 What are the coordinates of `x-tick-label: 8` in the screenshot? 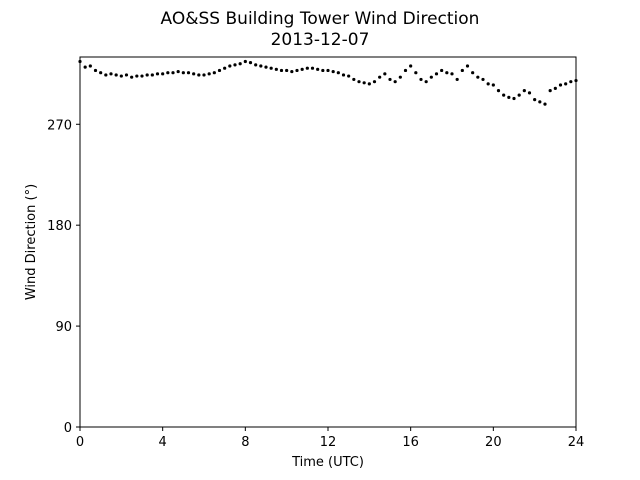 It's located at (245, 442).